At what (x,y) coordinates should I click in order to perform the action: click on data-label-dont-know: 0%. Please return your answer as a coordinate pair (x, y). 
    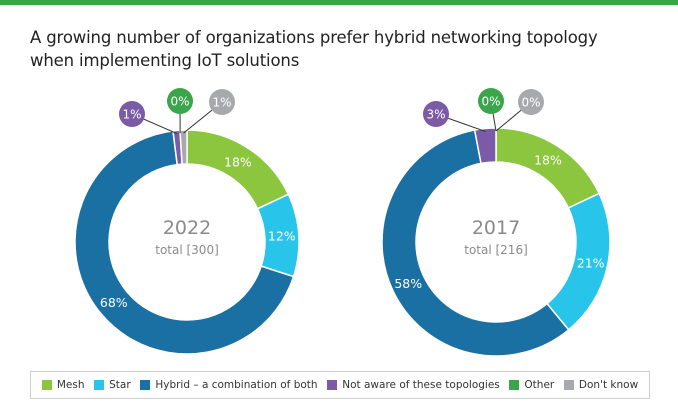
    Looking at the image, I should click on (530, 103).